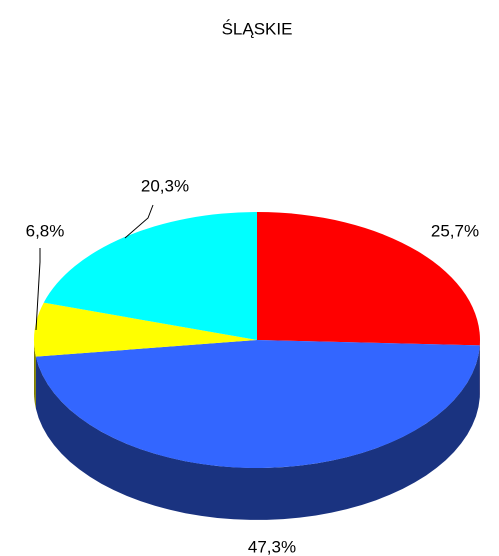 The height and width of the screenshot is (556, 499). Describe the element at coordinates (272, 546) in the screenshot. I see `data-label: 47,3%` at that location.